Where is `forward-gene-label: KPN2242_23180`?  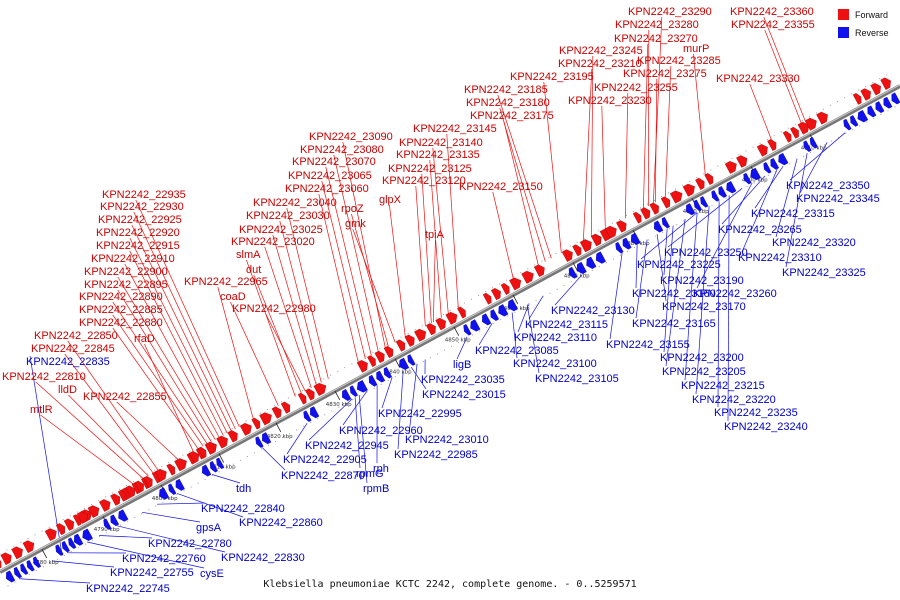 forward-gene-label: KPN2242_23180 is located at coordinates (508, 103).